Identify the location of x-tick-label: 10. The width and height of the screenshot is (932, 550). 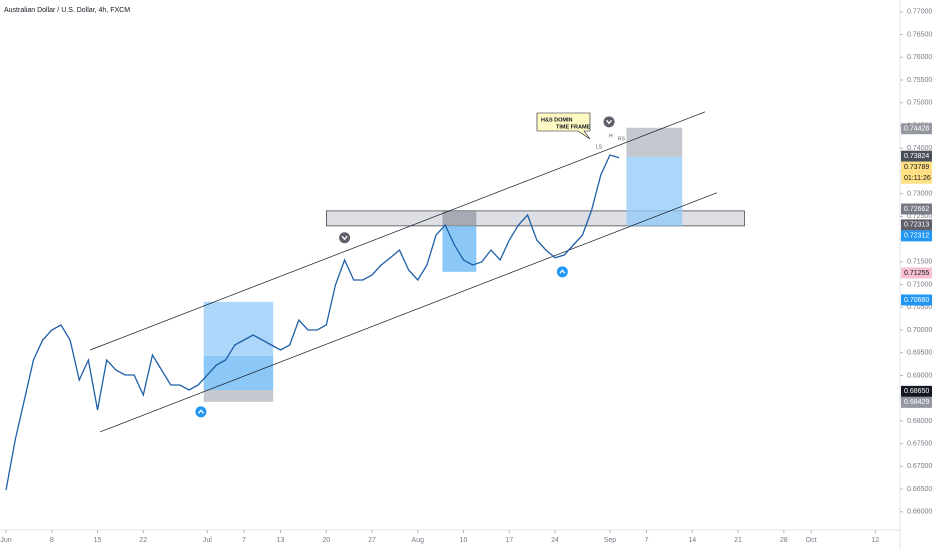
(464, 540).